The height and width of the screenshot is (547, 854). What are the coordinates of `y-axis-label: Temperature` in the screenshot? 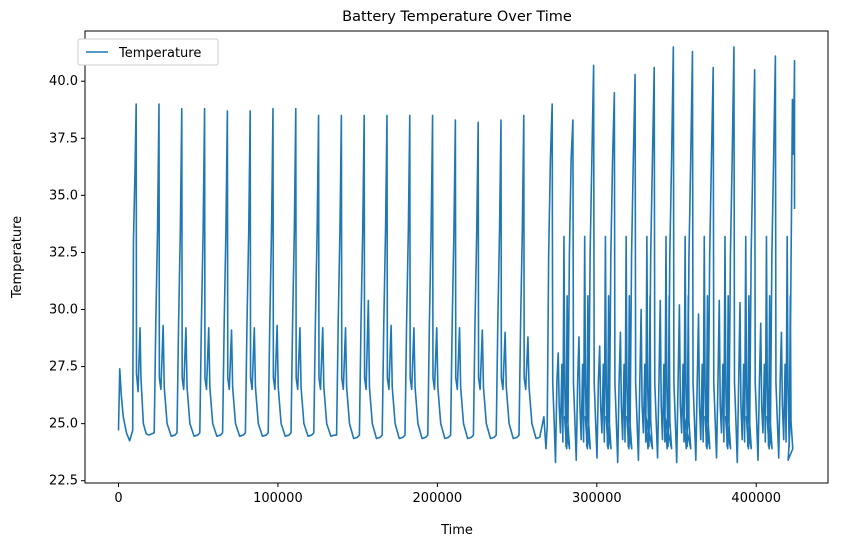 It's located at (17, 257).